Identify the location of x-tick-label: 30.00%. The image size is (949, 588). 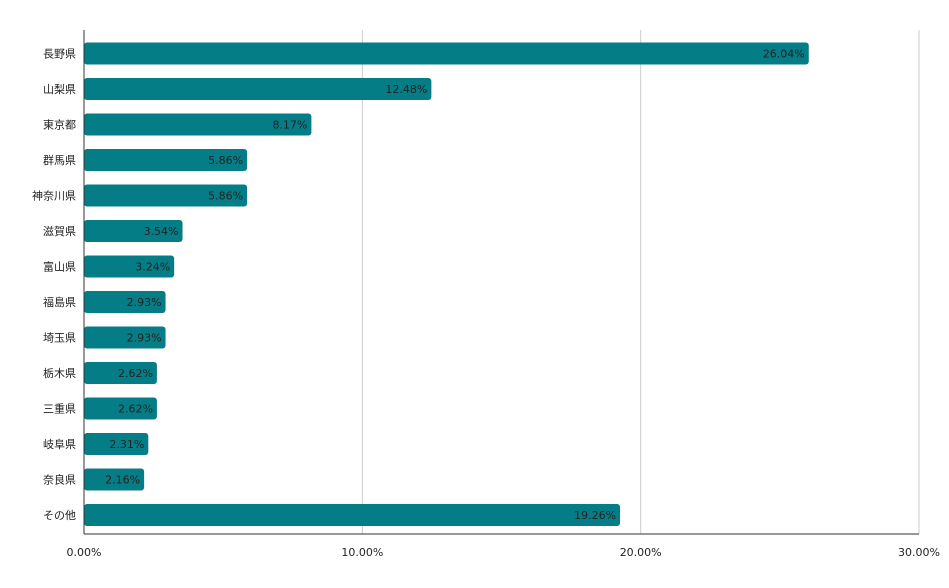
(919, 552).